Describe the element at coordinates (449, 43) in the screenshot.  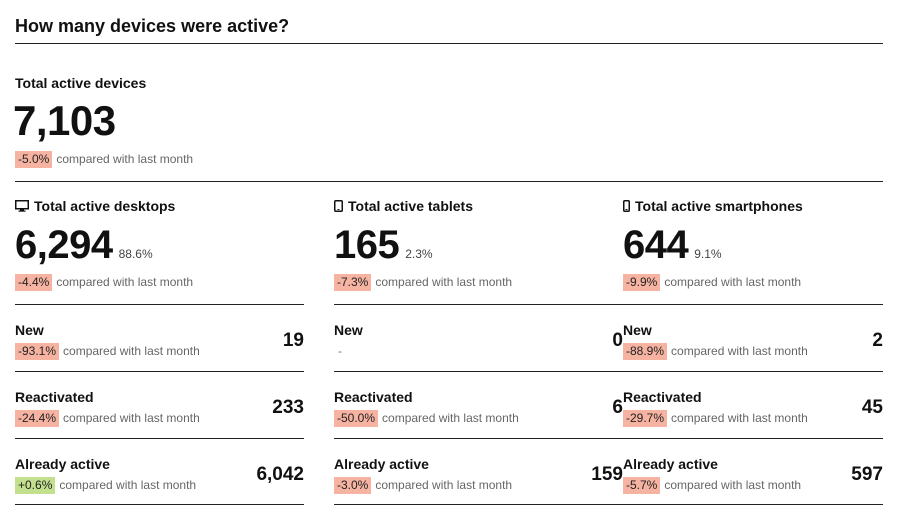
I see `title-divider` at that location.